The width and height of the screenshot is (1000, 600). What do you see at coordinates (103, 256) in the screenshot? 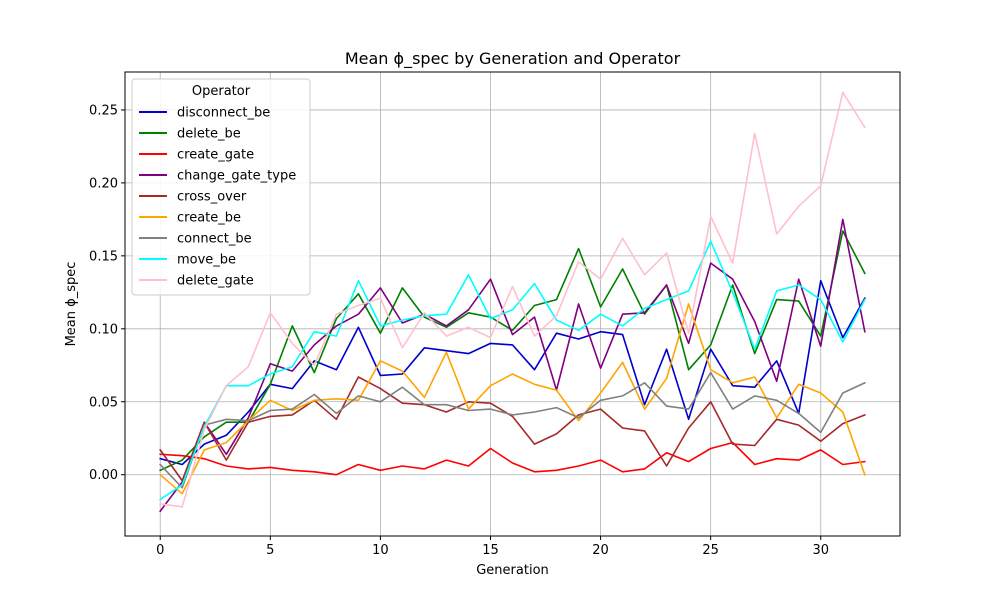
I see `y-tick-label: 0.15` at bounding box center [103, 256].